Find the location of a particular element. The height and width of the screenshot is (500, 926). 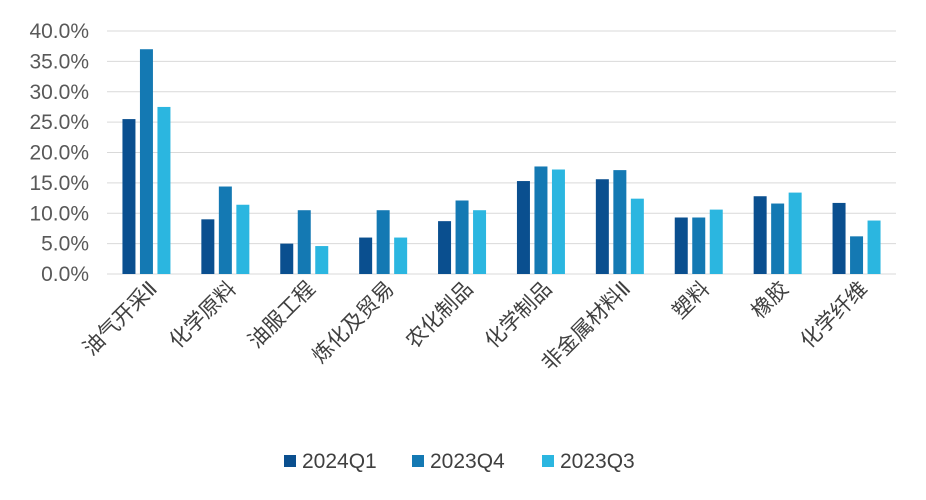

y-tick-label: 40.0% is located at coordinates (59, 31).